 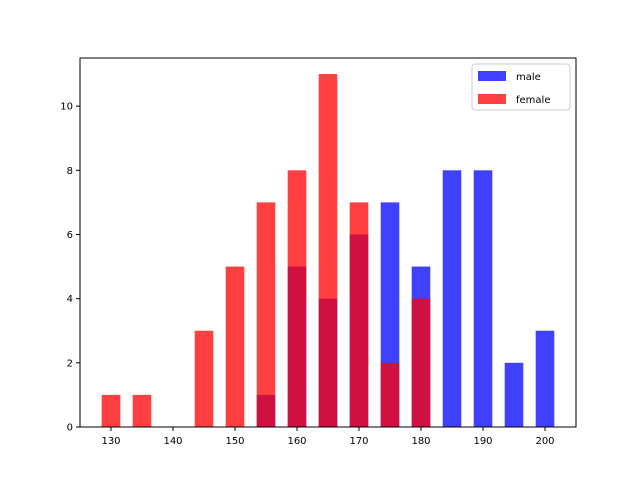 What do you see at coordinates (492, 99) in the screenshot?
I see `legend-swatch-female` at bounding box center [492, 99].